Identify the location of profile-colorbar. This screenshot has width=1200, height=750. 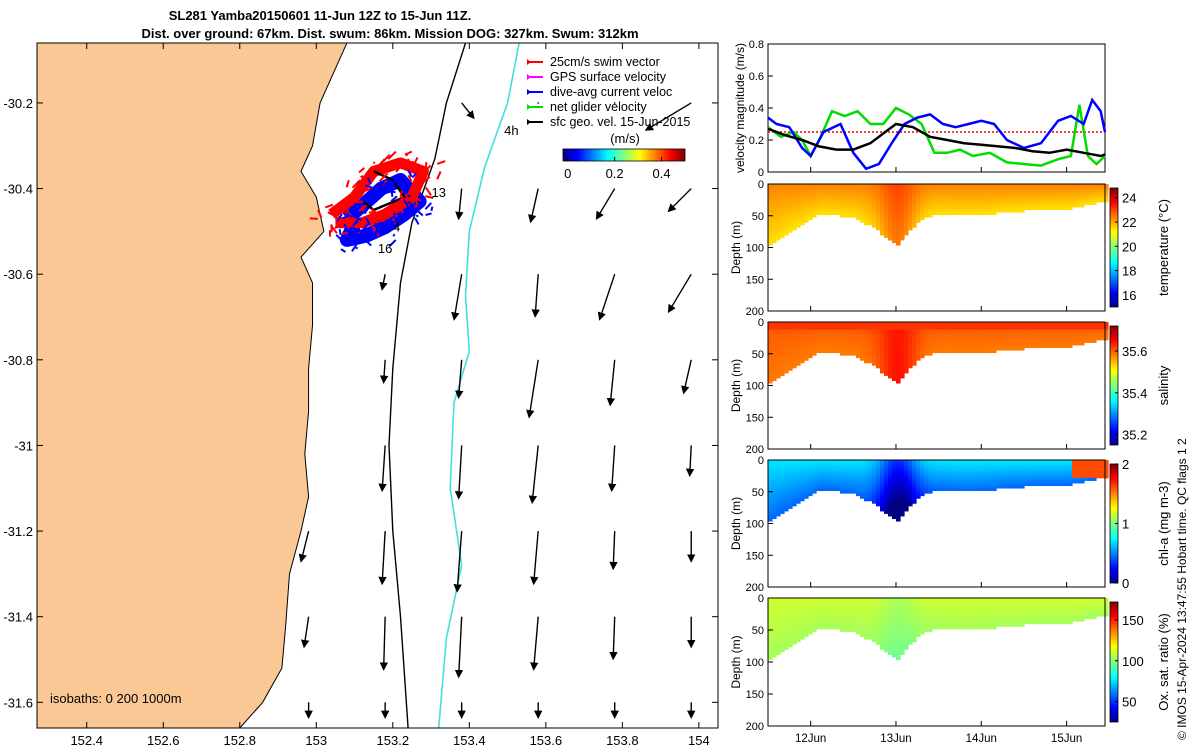
(1114, 385).